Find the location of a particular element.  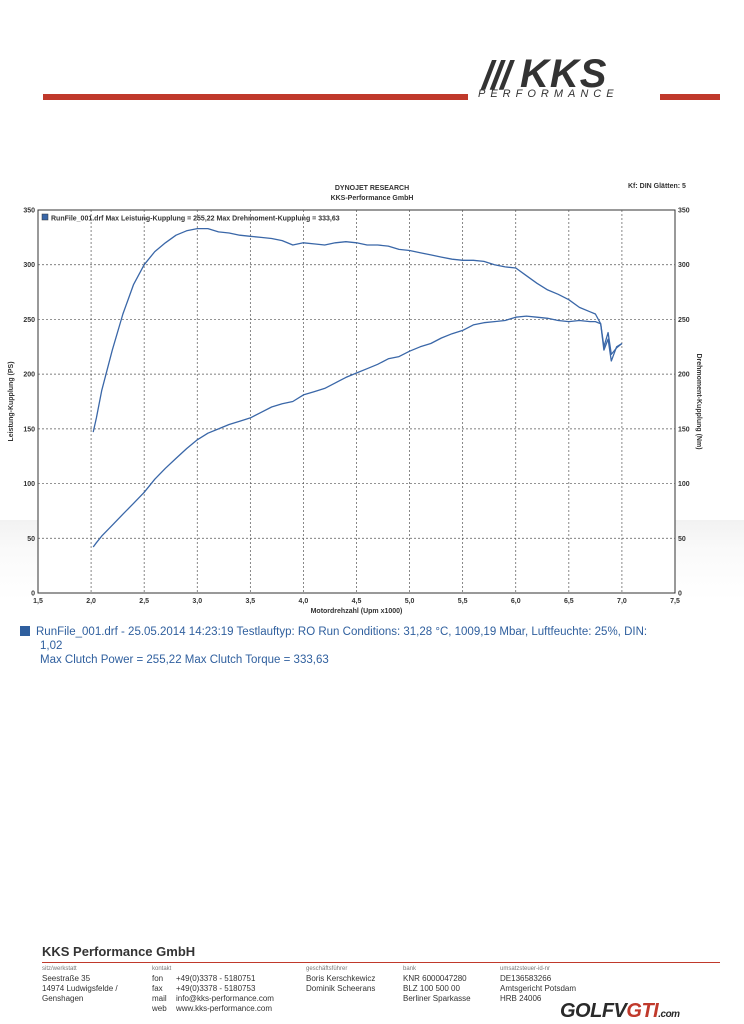

footer-contact-caption: kontakt is located at coordinates (162, 969).